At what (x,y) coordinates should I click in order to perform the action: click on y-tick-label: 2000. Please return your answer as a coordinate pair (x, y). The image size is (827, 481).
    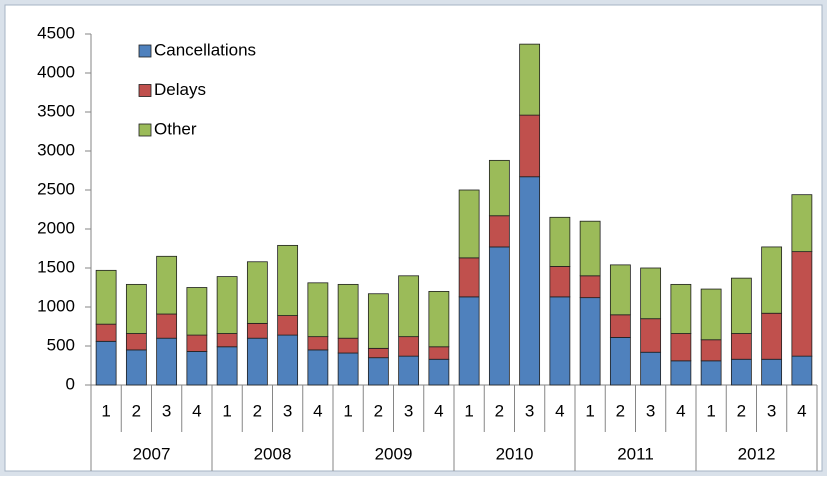
    Looking at the image, I should click on (56, 227).